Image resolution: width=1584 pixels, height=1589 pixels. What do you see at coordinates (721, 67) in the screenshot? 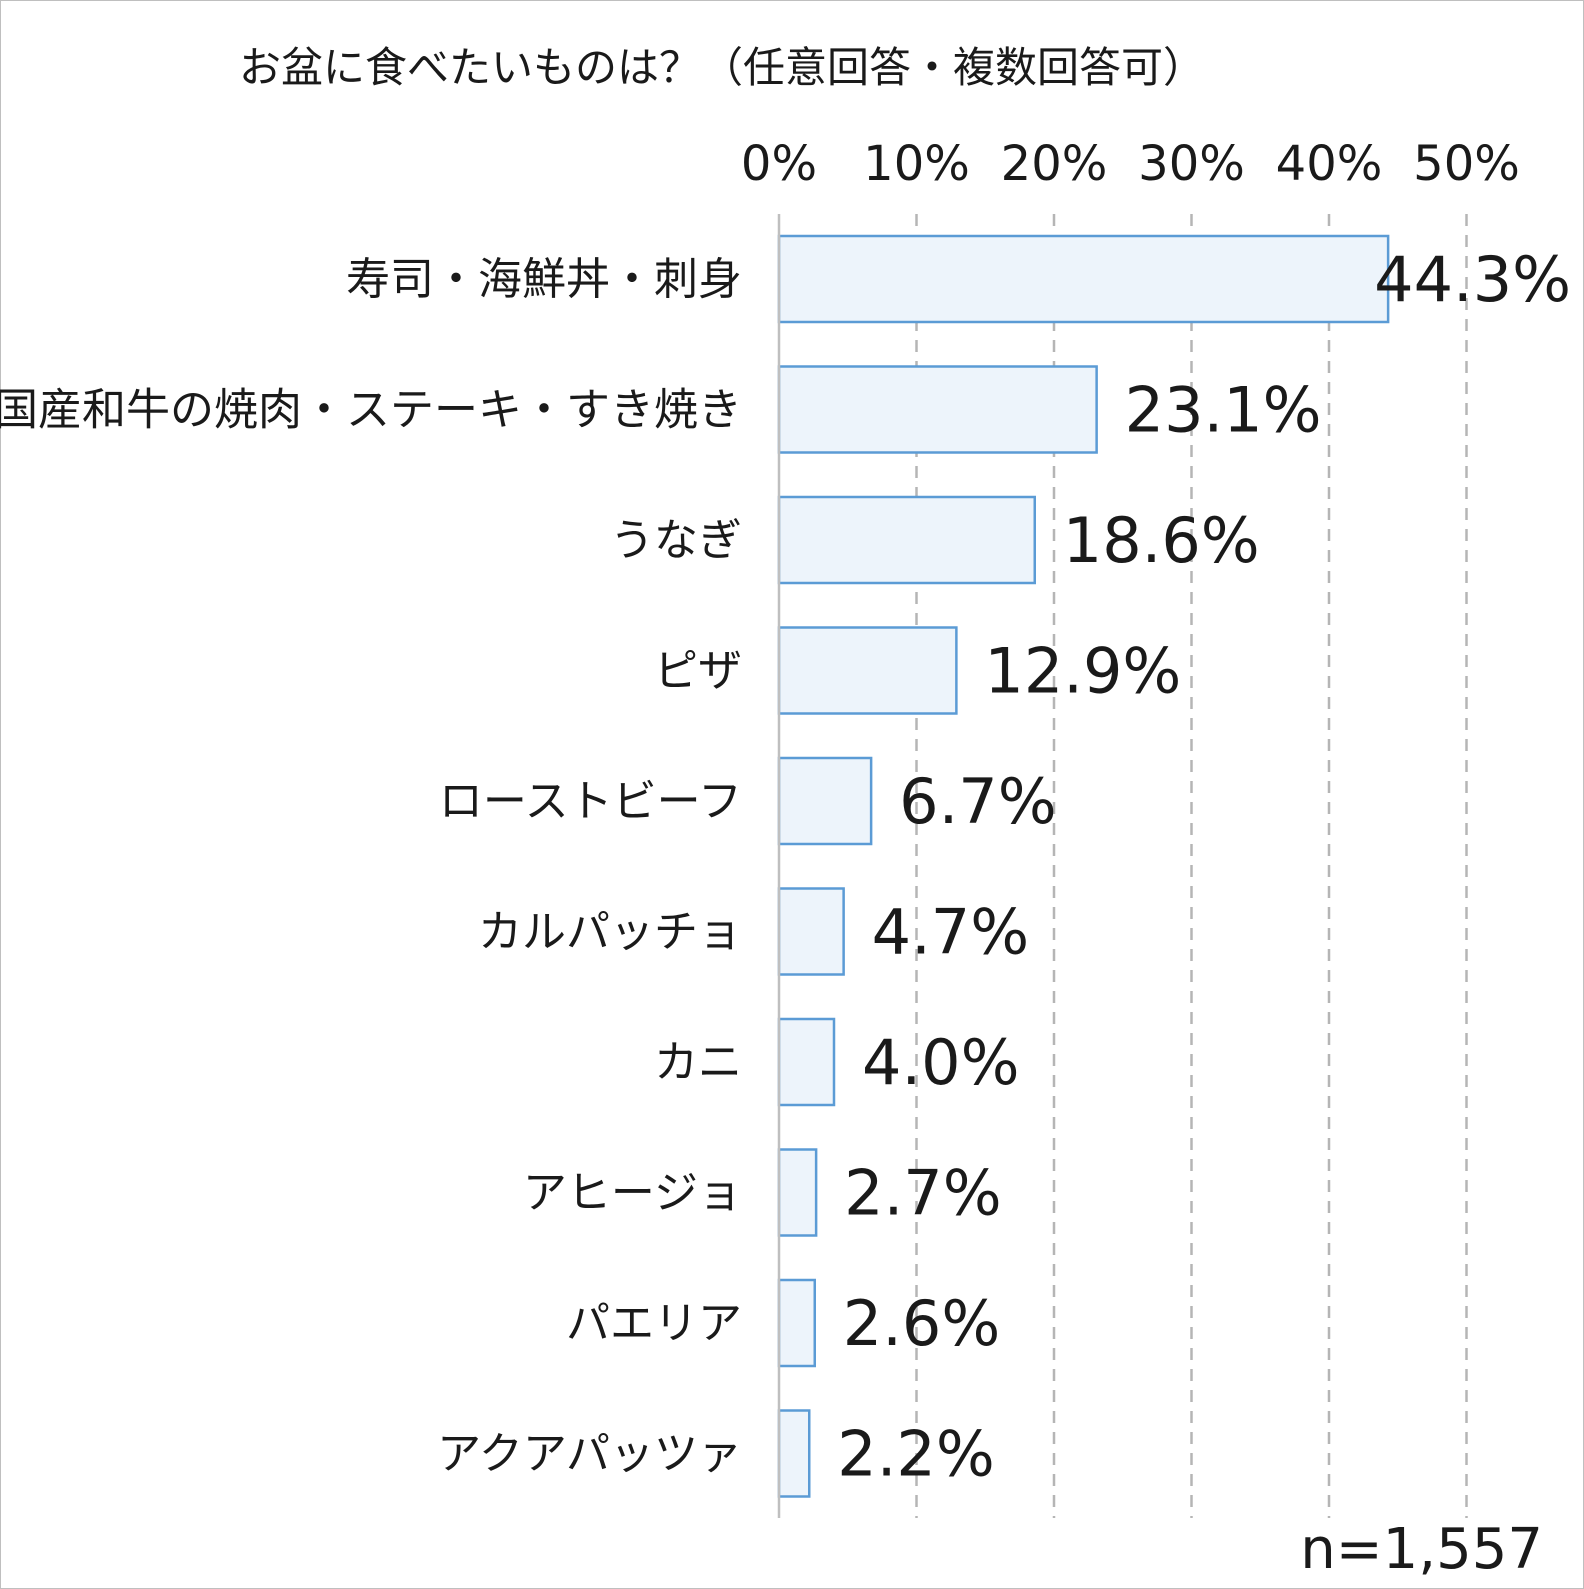
I see `chart-title: お盆に食べたいものは？（任意回答・複数回答可）` at bounding box center [721, 67].